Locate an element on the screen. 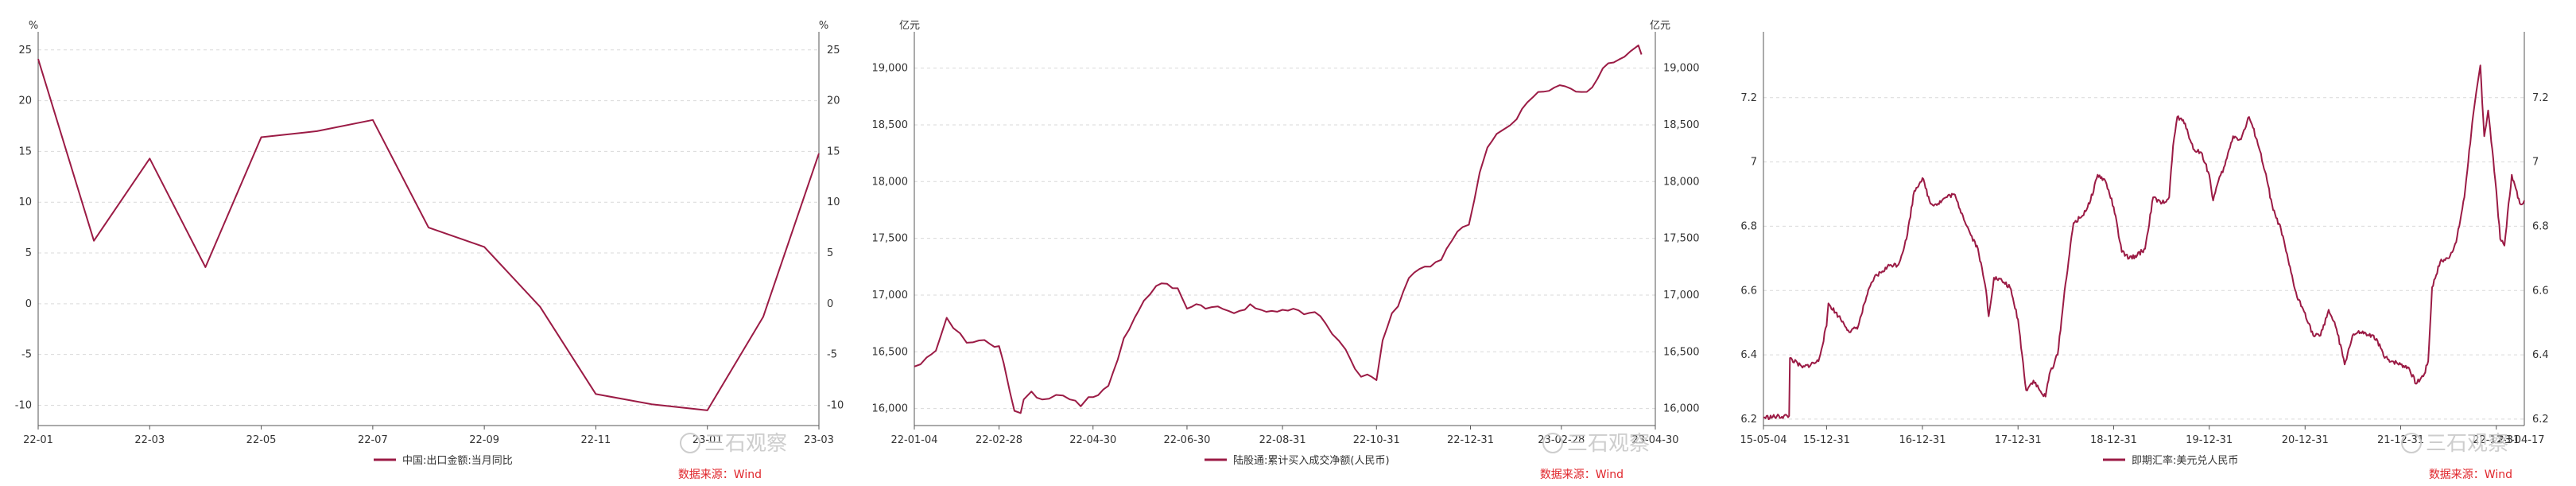 This screenshot has height=486, width=2576. x-tick-label: 22-02-28 is located at coordinates (999, 440).